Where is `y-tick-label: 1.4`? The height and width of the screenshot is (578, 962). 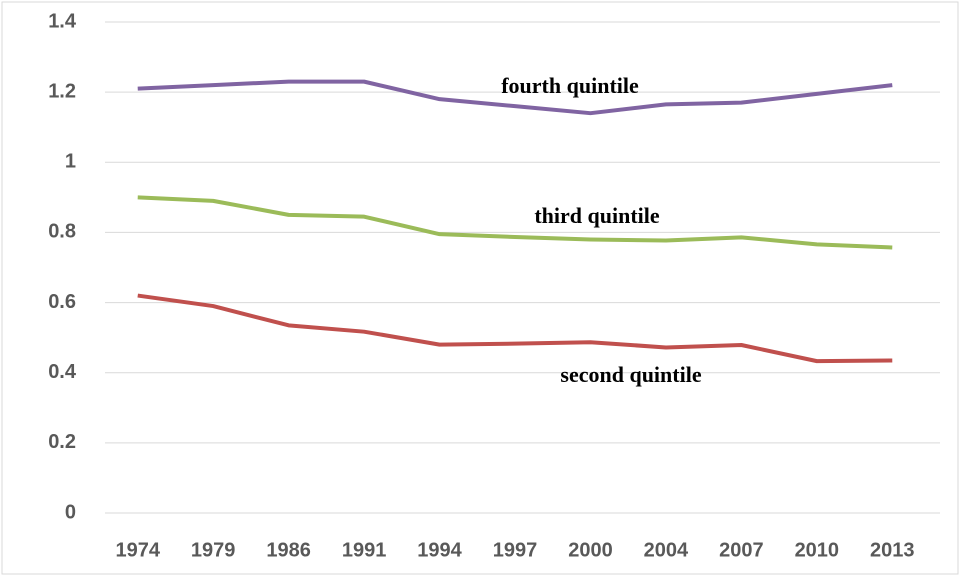 y-tick-label: 1.4 is located at coordinates (62, 21).